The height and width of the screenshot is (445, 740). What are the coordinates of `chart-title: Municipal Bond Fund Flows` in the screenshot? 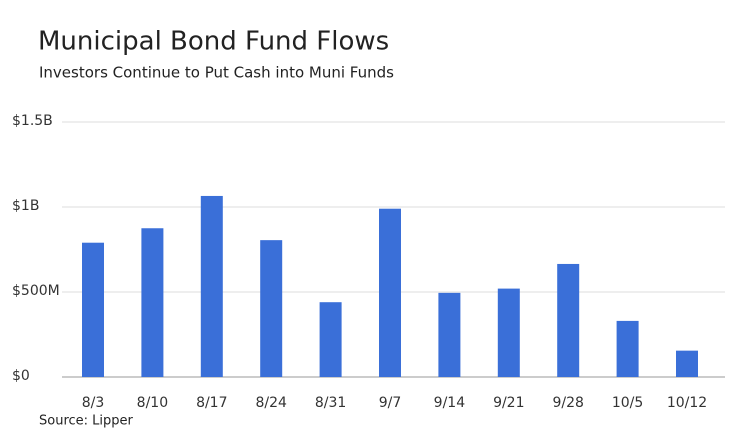 It's located at (213, 42).